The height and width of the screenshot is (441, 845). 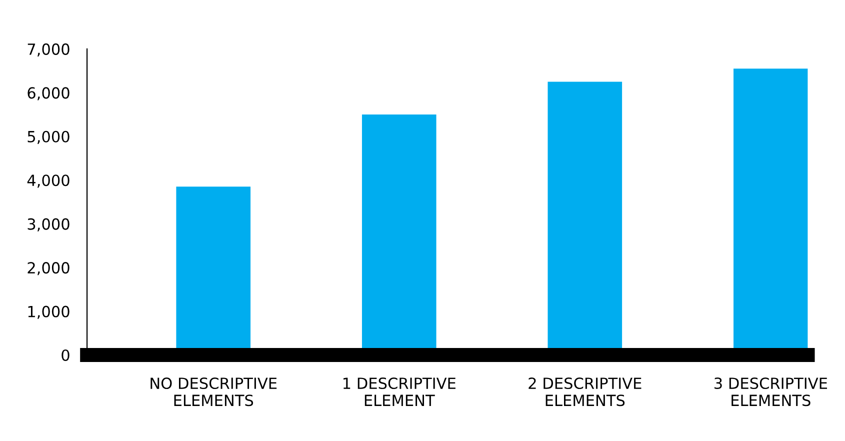 I want to click on y-tick-label: 1,000, so click(x=49, y=312).